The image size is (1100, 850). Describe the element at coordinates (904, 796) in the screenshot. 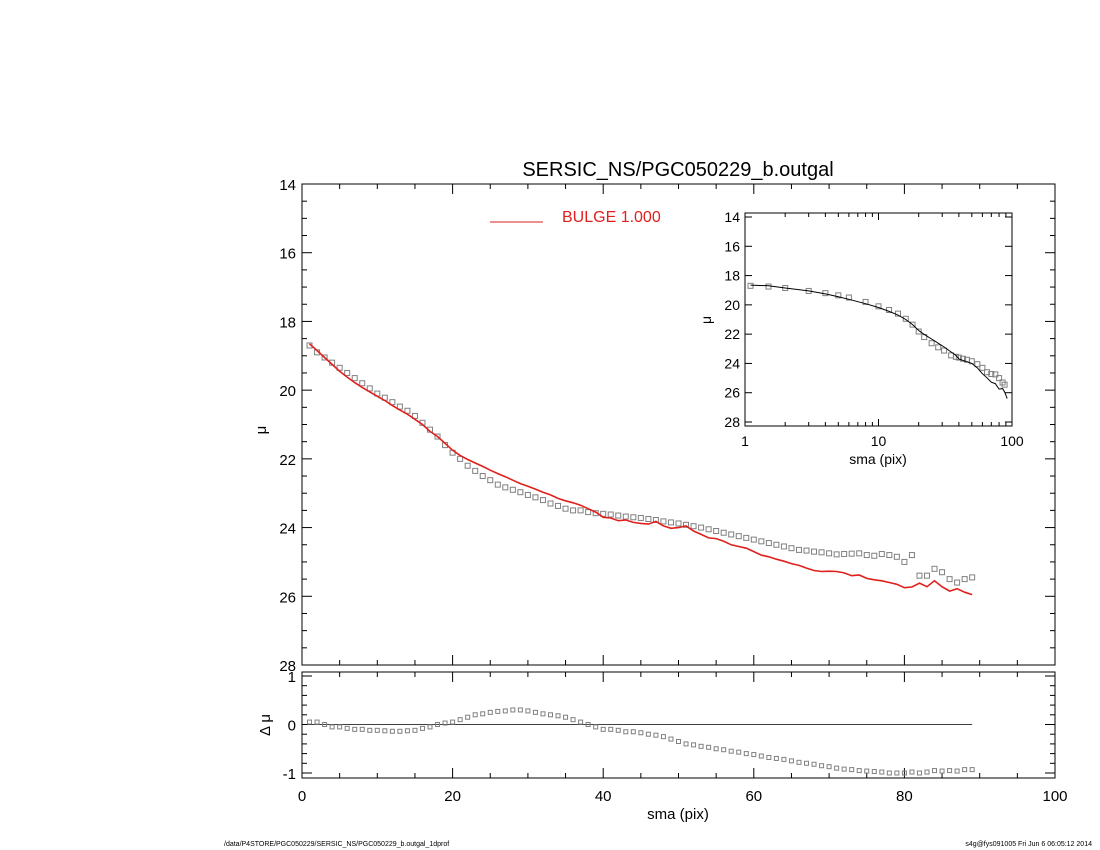

I see `x-tick-label: 80` at that location.